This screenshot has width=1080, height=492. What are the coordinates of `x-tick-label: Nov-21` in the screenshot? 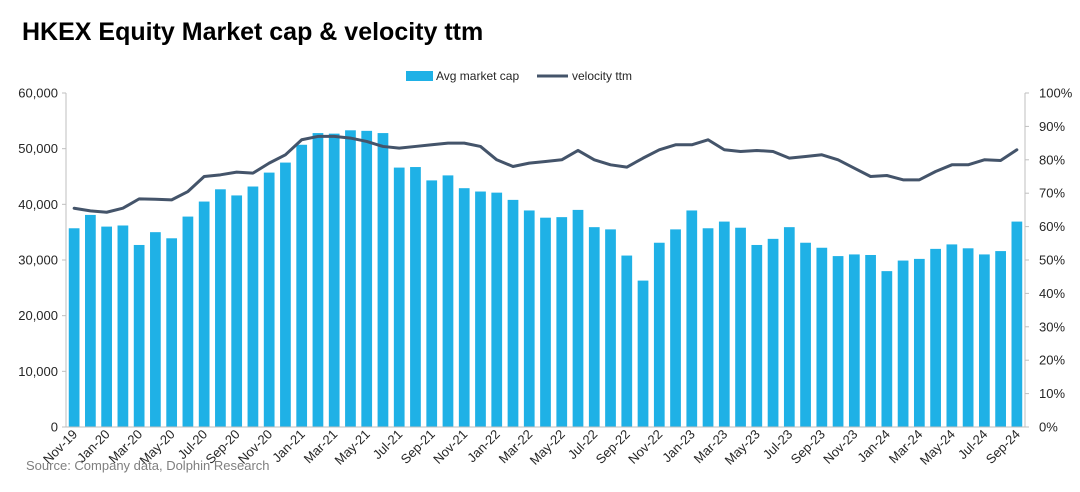 It's located at (450, 447).